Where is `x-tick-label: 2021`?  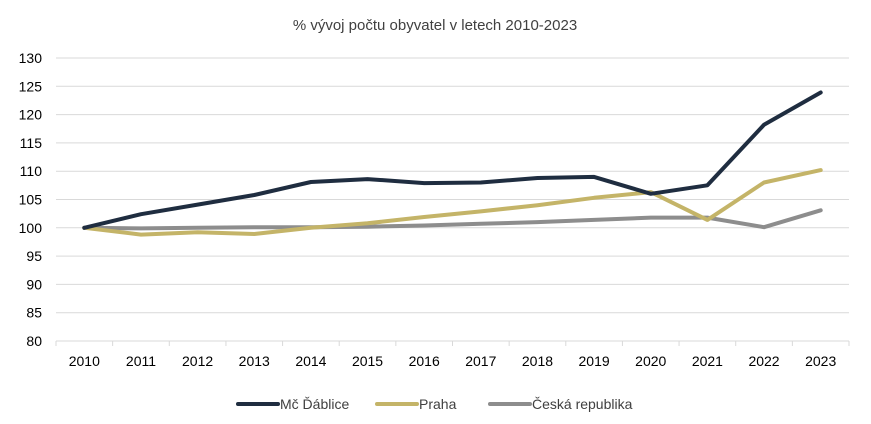 x-tick-label: 2021 is located at coordinates (707, 361).